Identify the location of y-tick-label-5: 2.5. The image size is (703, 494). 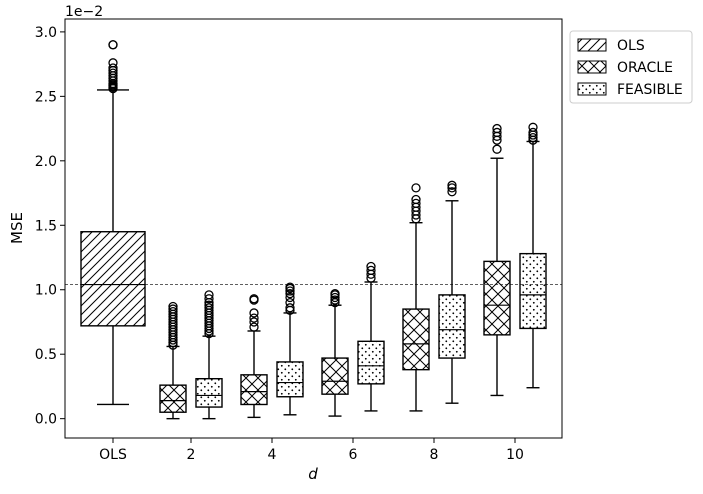
(46, 97).